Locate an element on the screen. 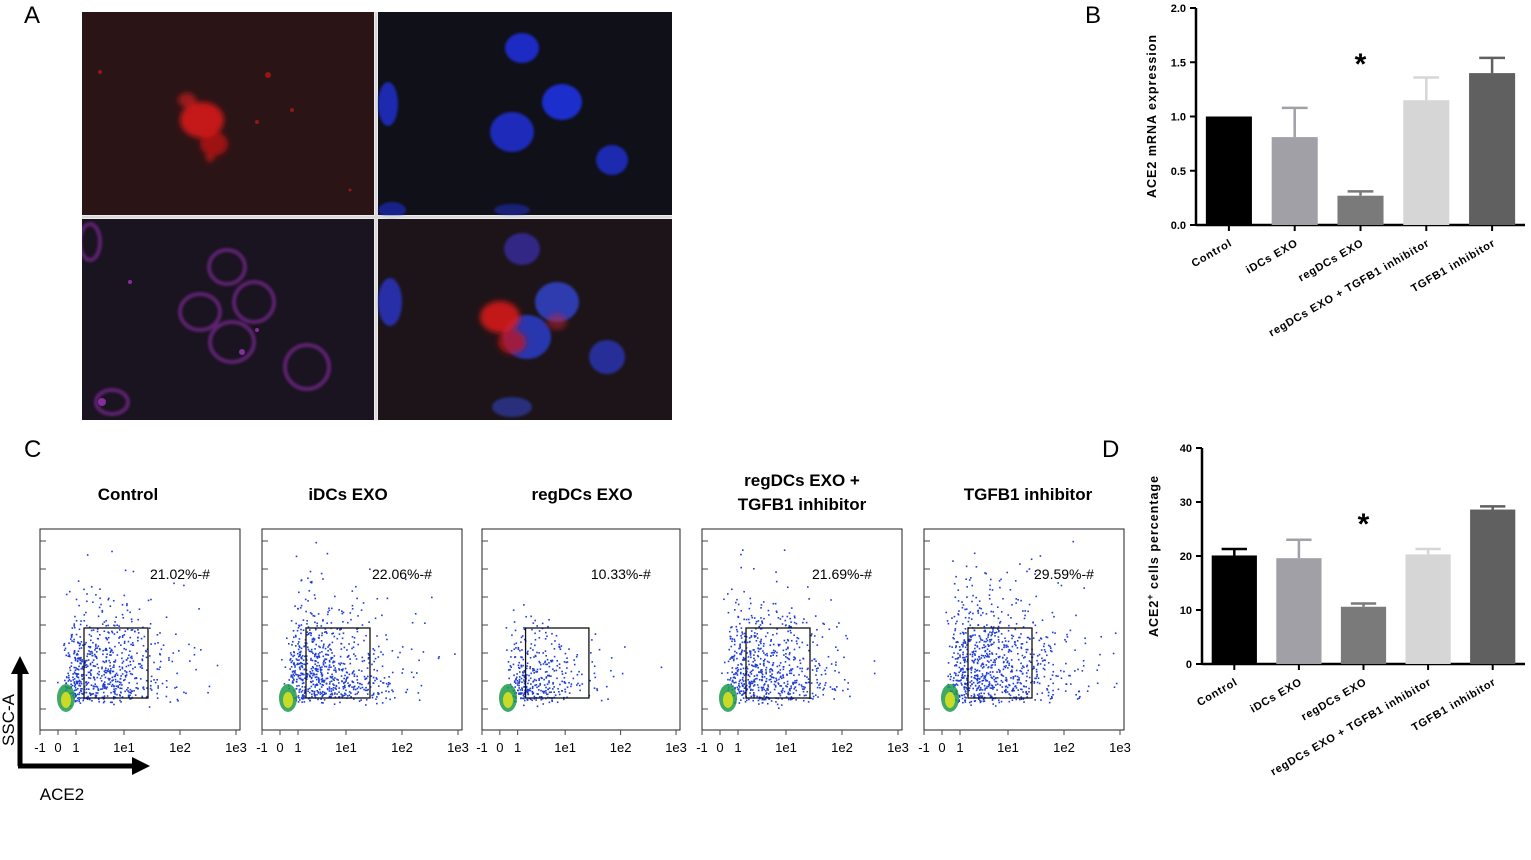 This screenshot has width=1531, height=860. density-center is located at coordinates (288, 700).